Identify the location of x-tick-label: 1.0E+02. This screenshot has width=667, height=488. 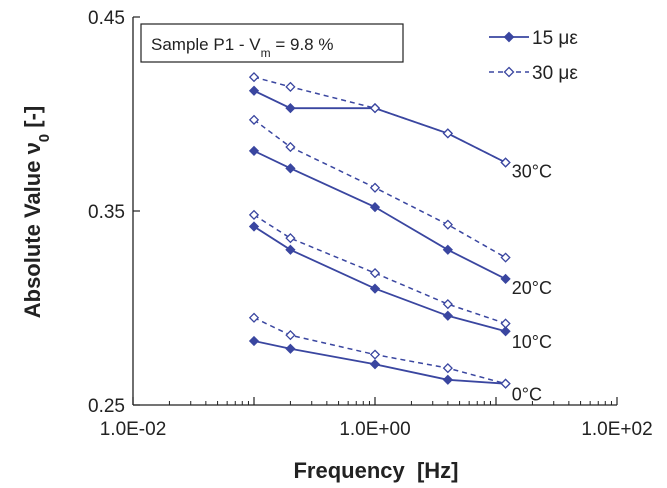
(616, 429).